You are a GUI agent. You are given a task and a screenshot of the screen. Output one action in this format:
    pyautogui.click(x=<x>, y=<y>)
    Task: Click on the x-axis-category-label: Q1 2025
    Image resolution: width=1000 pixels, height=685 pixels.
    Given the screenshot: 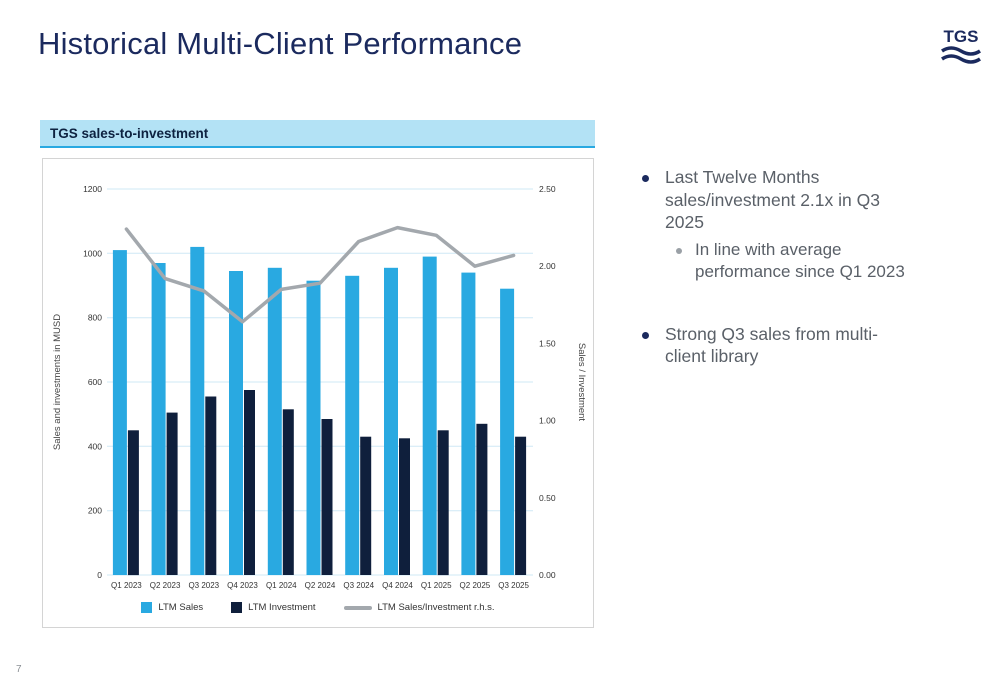 What is the action you would take?
    pyautogui.click(x=436, y=585)
    